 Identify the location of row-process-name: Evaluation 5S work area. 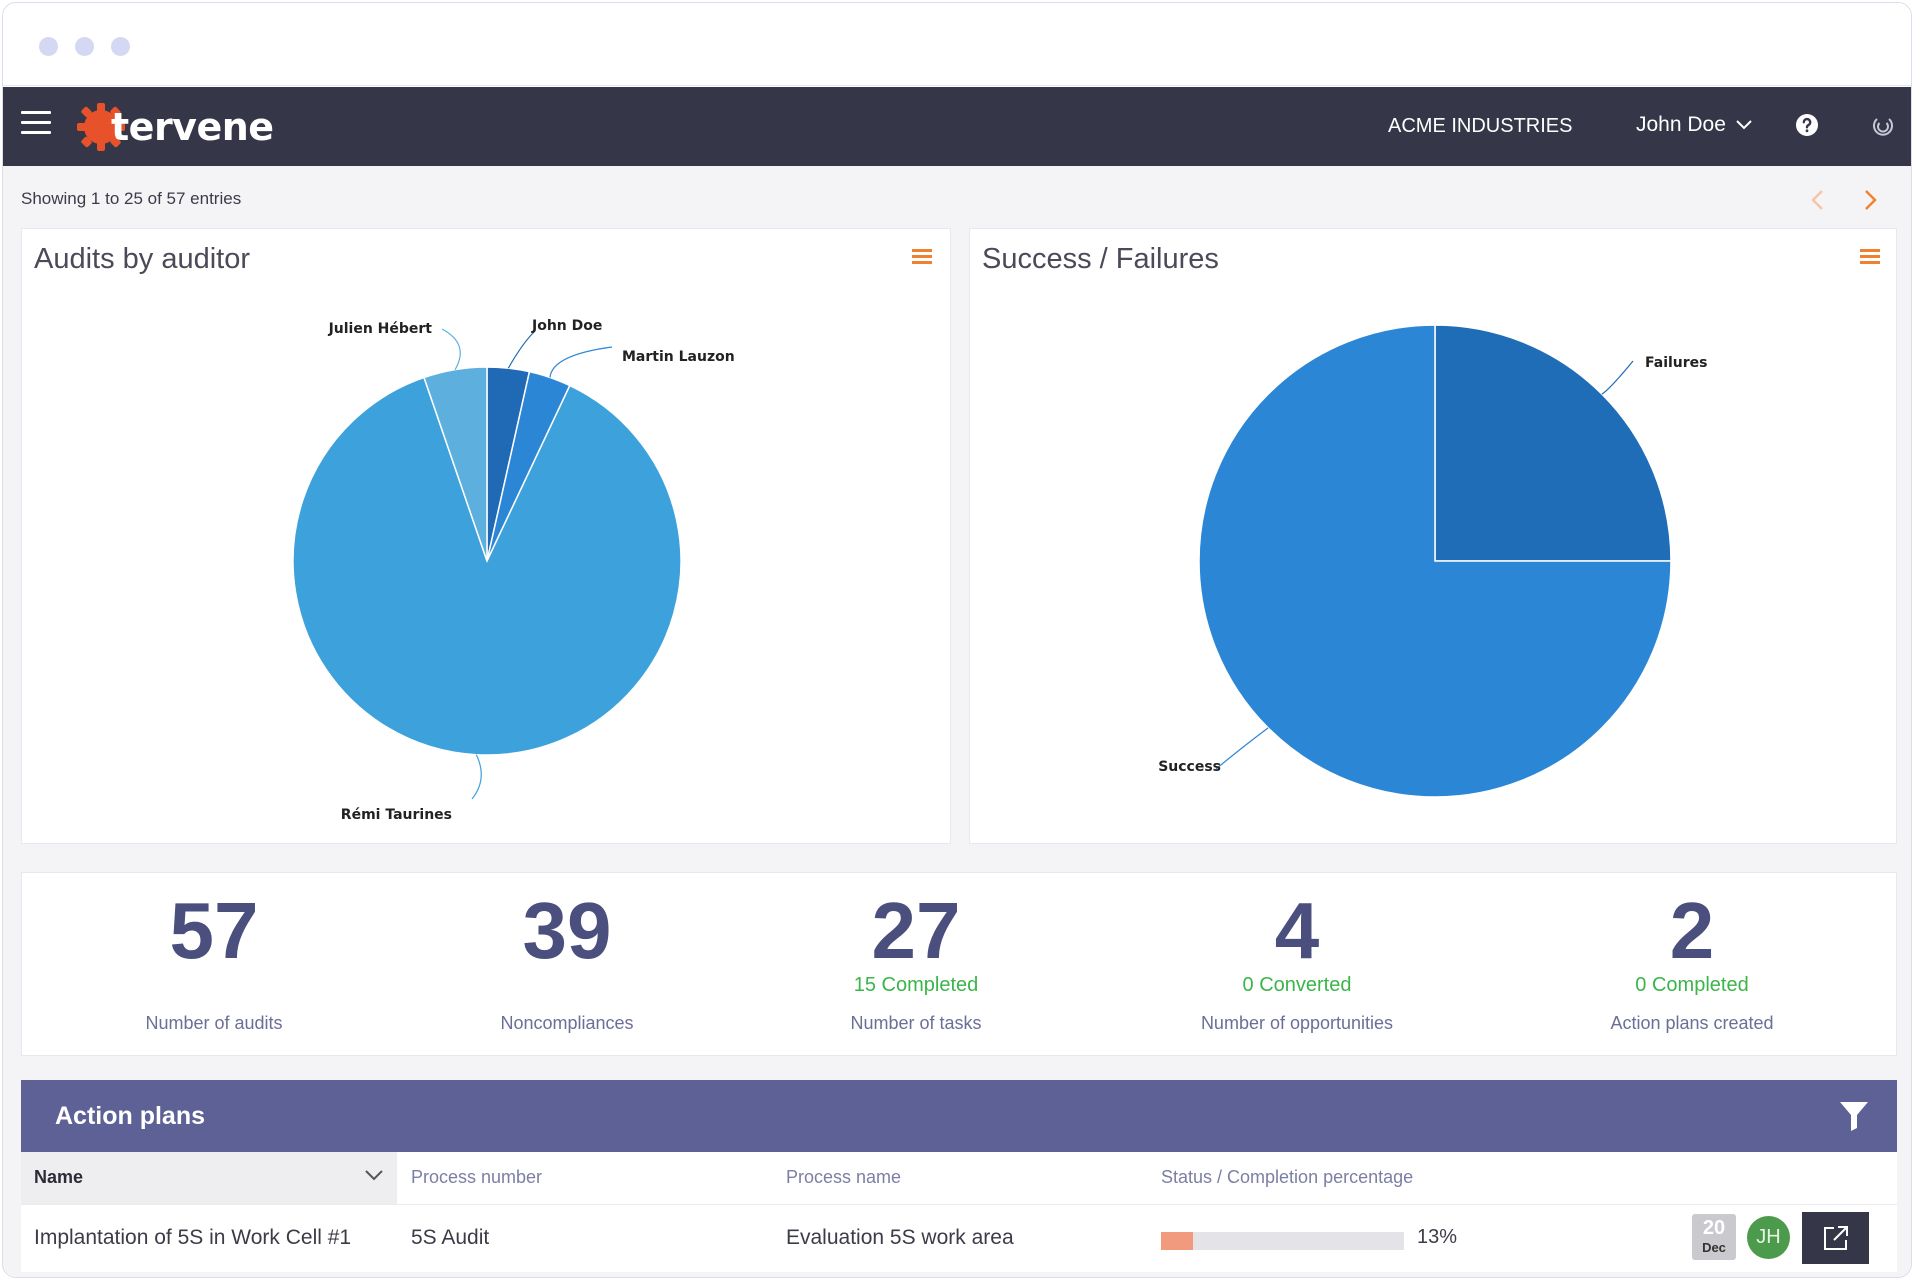
(900, 1237).